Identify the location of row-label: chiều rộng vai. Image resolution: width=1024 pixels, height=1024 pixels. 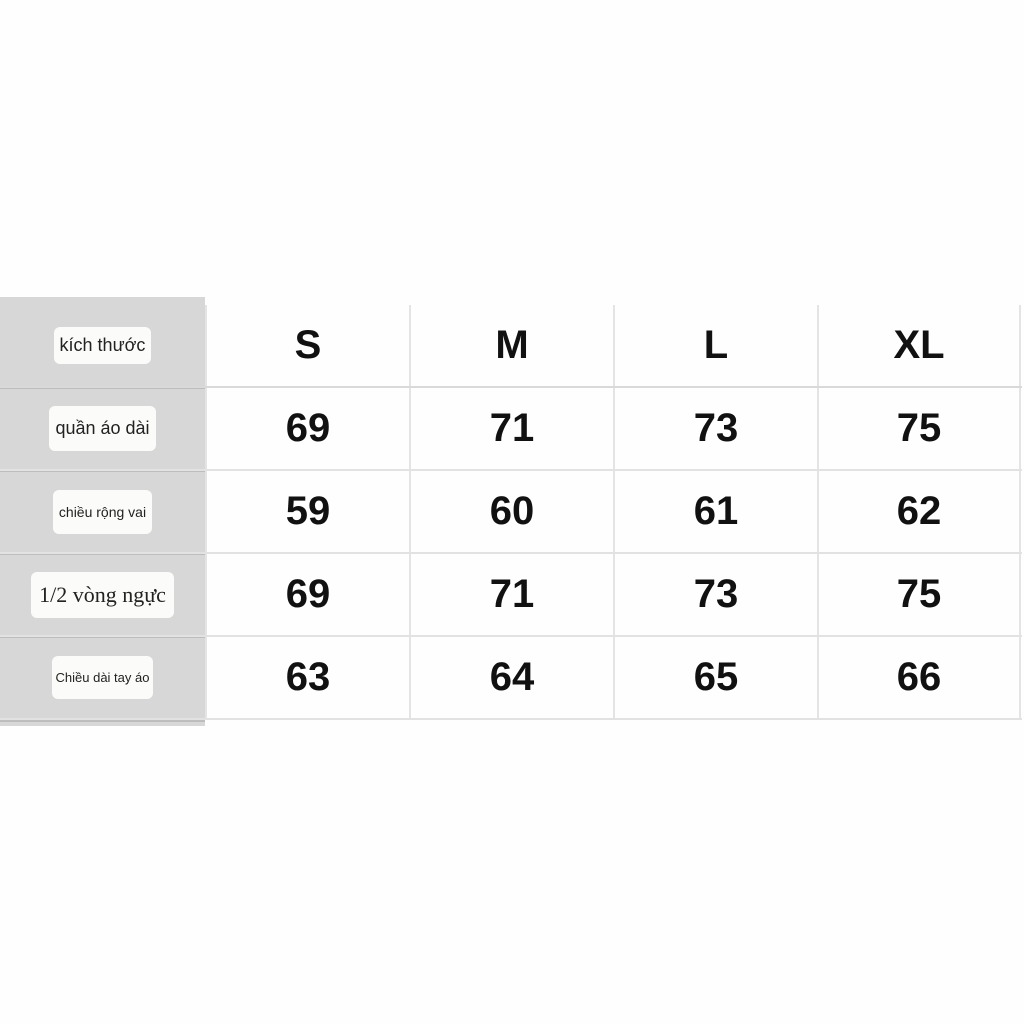
(102, 511).